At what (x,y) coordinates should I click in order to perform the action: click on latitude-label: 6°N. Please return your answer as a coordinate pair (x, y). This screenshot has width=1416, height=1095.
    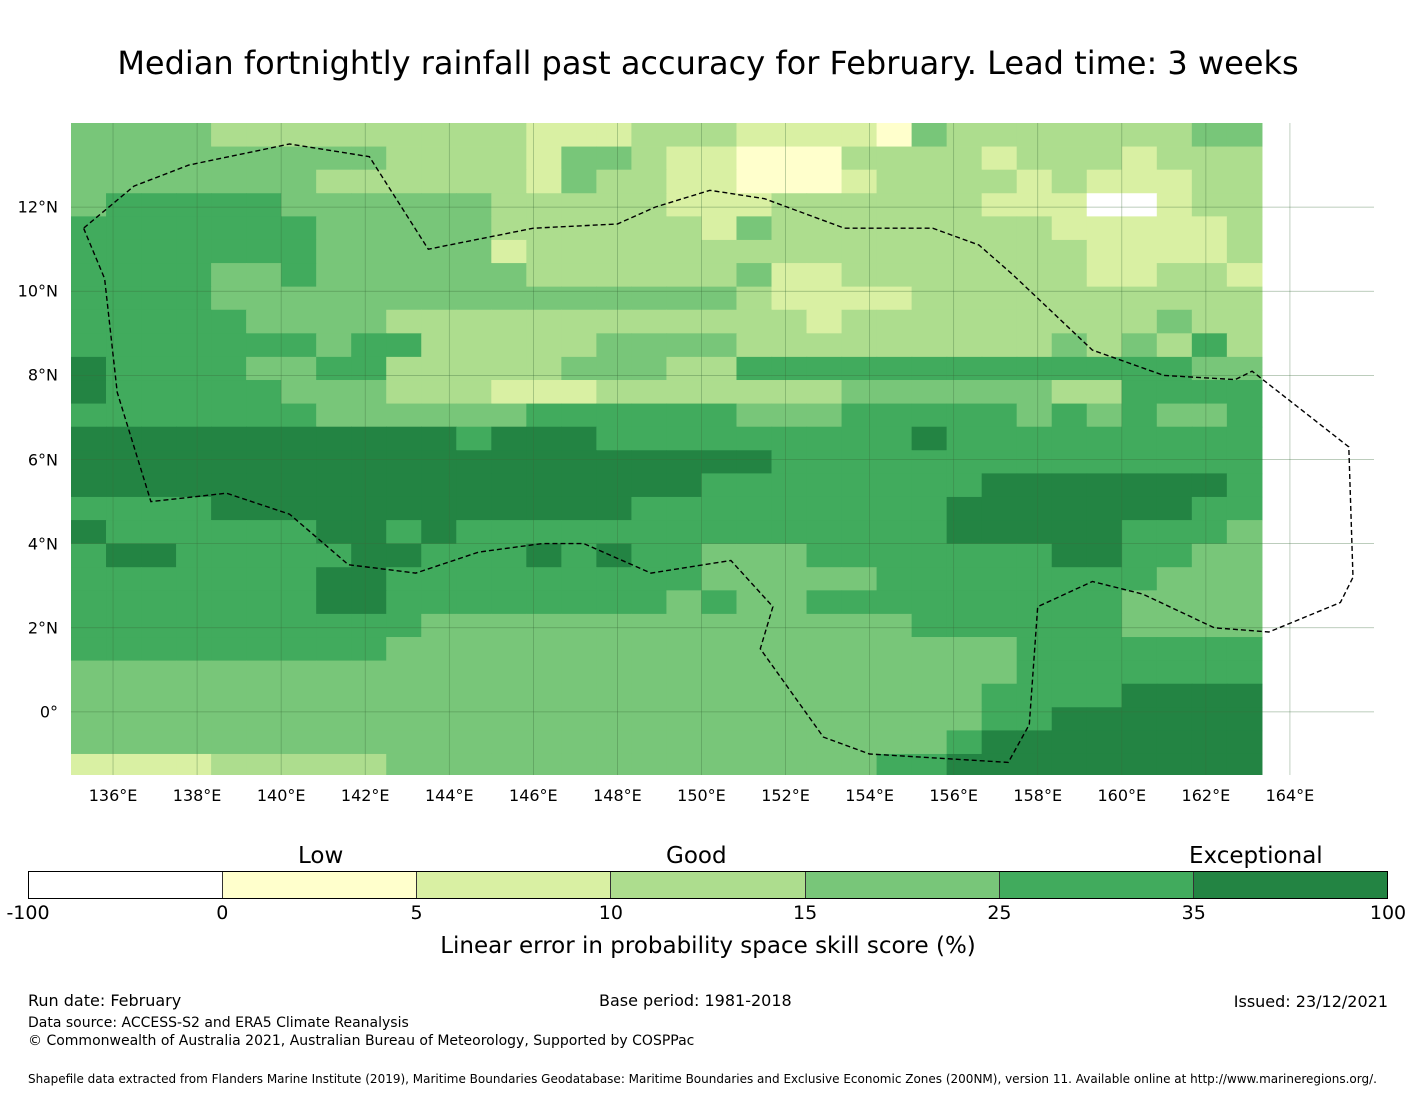
    Looking at the image, I should click on (42, 460).